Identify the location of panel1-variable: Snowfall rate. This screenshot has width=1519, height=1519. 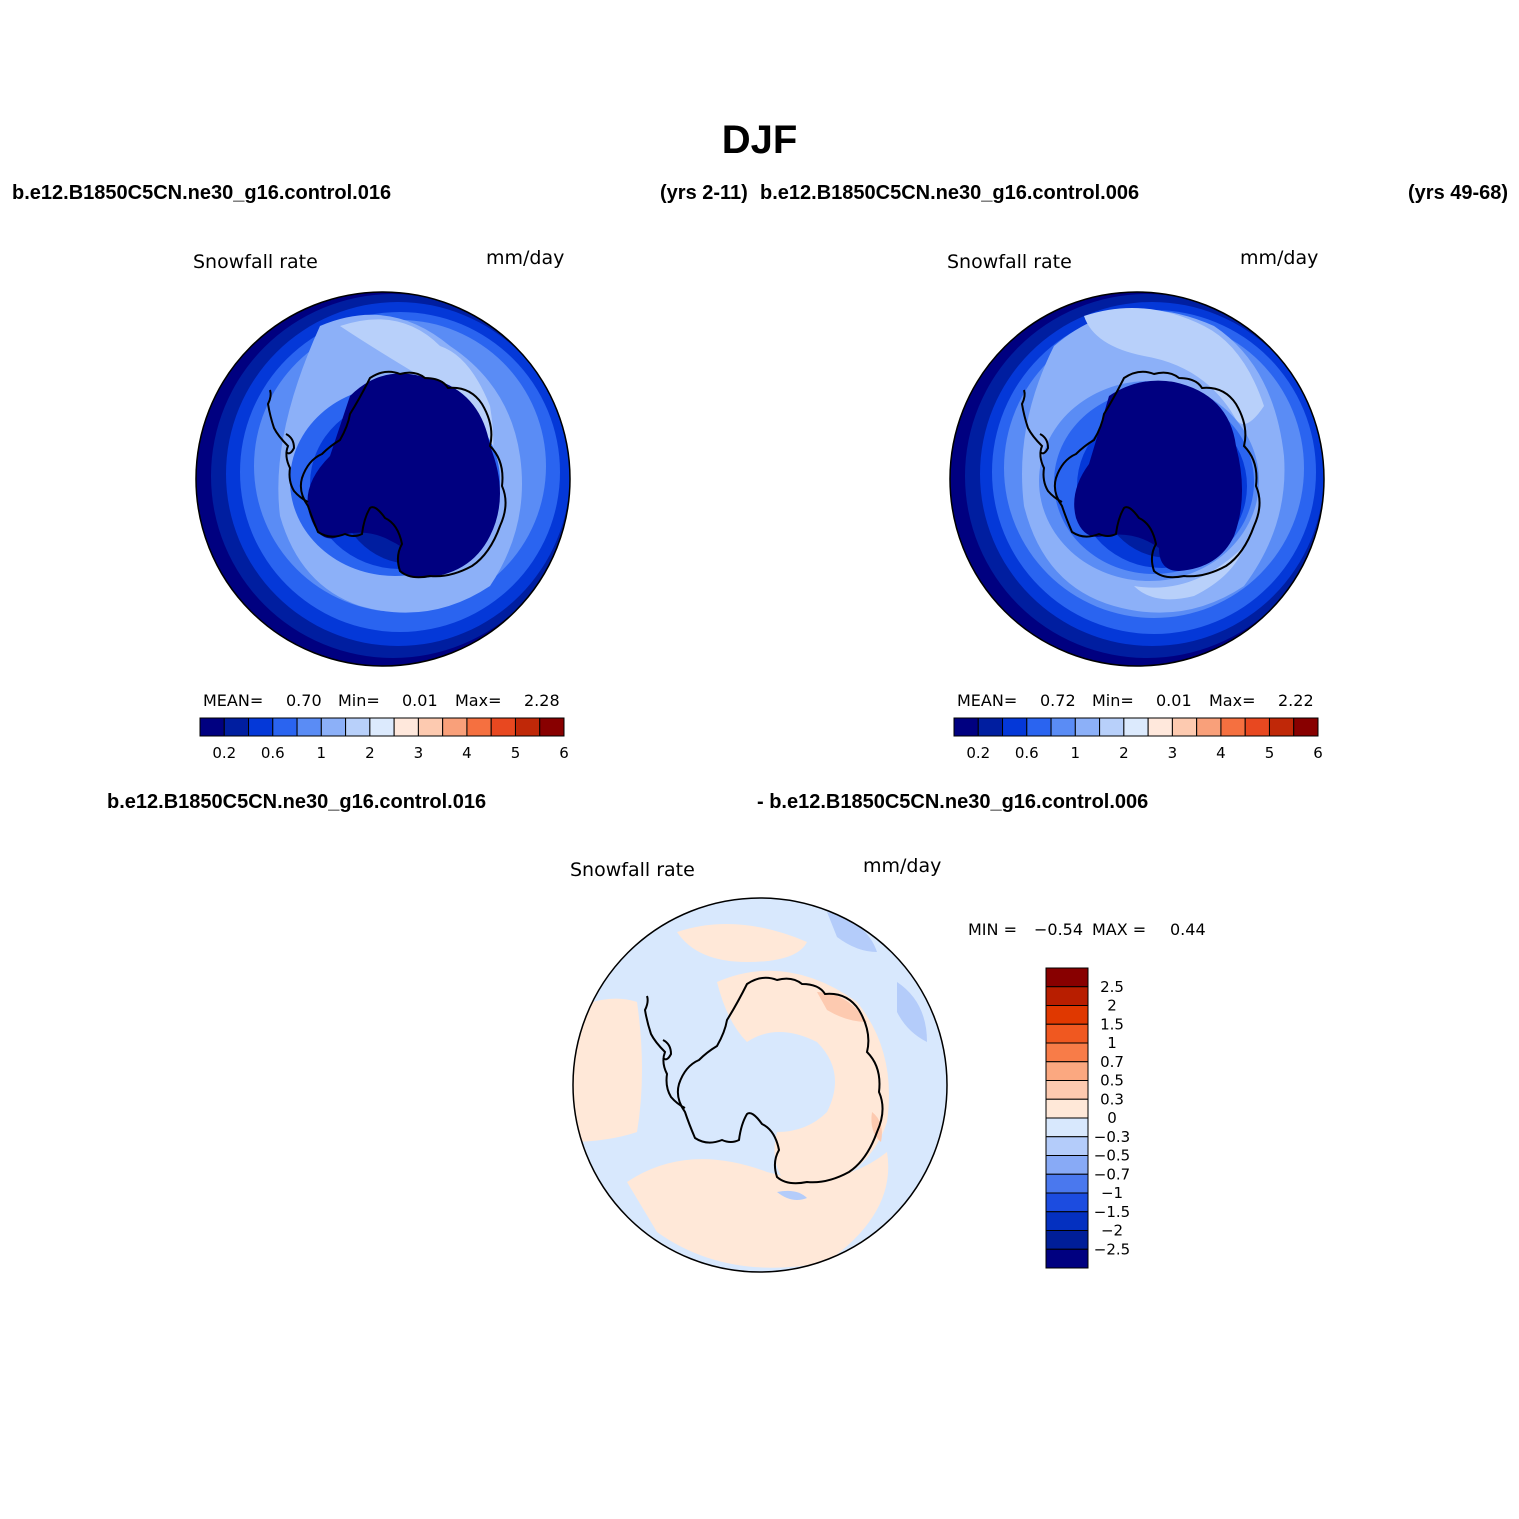
(255, 262).